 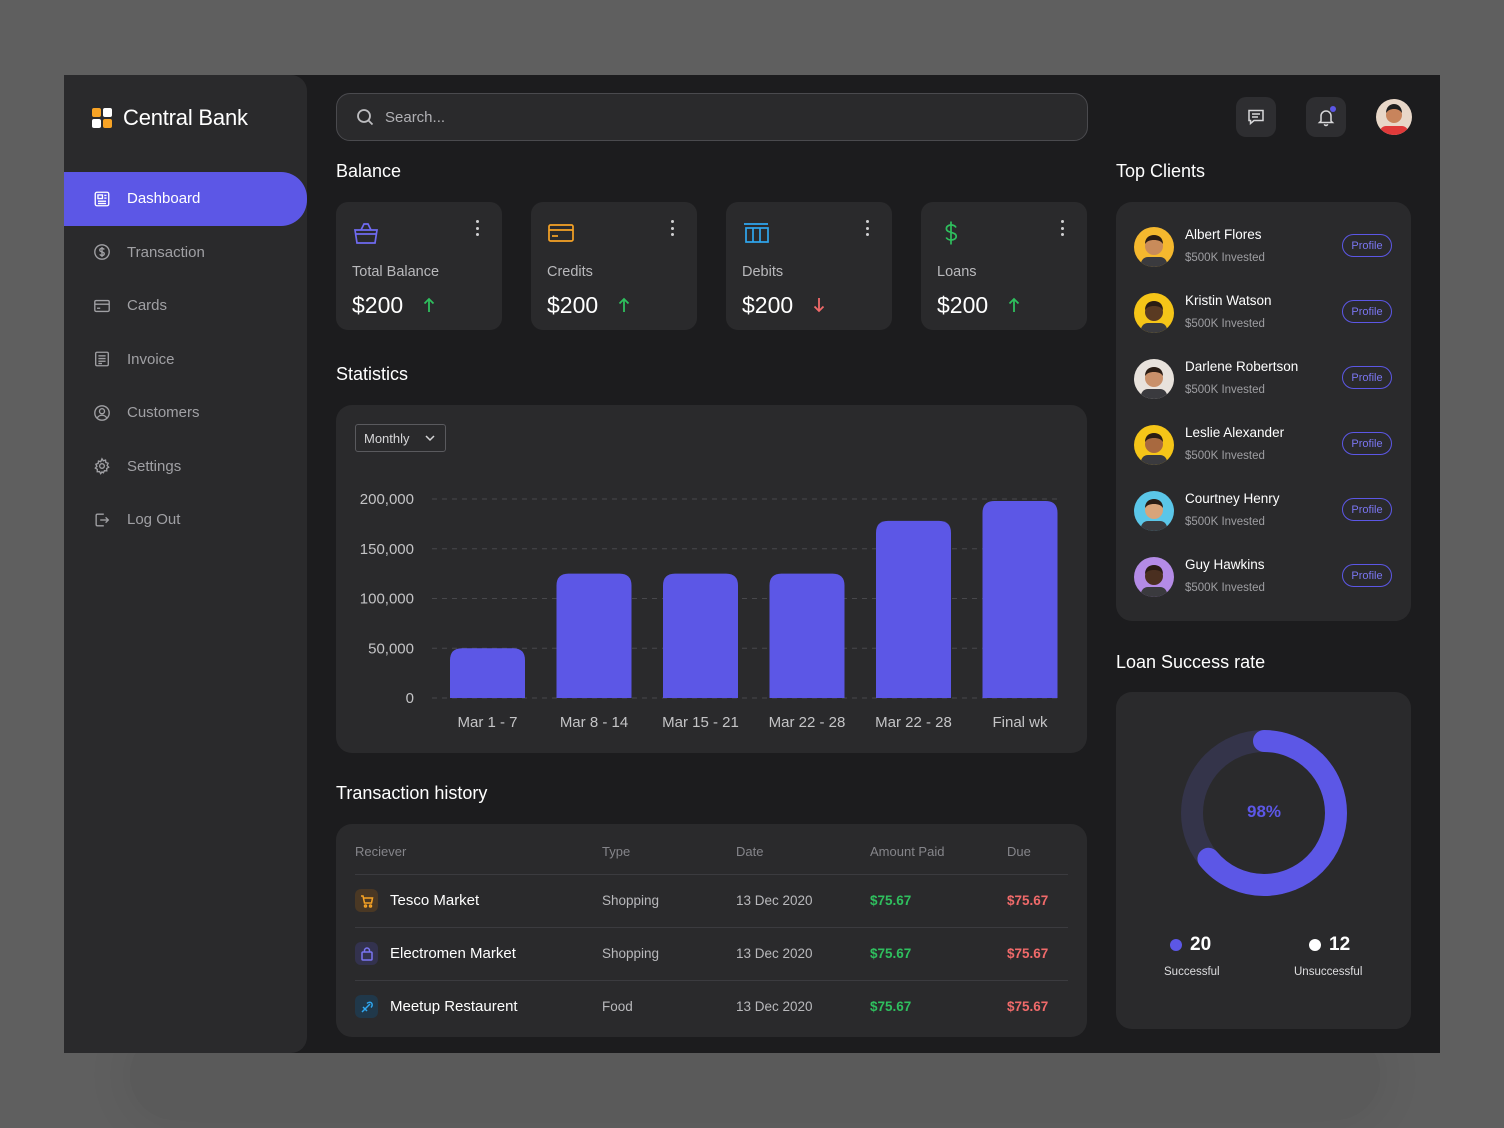 I want to click on sidebar-item-dashboard: Dashboard, so click(x=185, y=199).